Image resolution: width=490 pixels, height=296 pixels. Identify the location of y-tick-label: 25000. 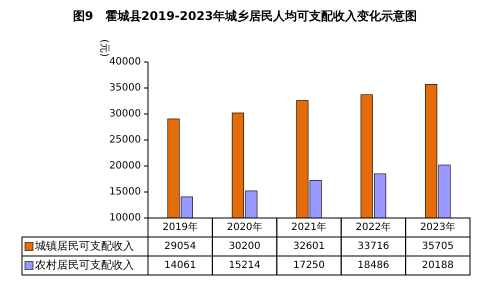
(125, 140).